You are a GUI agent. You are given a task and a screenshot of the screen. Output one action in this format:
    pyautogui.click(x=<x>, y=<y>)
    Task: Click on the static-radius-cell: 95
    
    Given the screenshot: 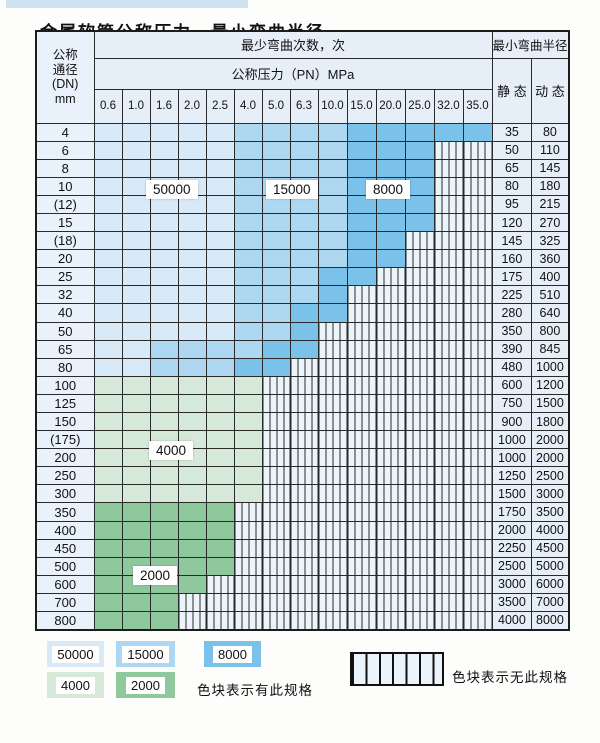 What is the action you would take?
    pyautogui.click(x=512, y=204)
    